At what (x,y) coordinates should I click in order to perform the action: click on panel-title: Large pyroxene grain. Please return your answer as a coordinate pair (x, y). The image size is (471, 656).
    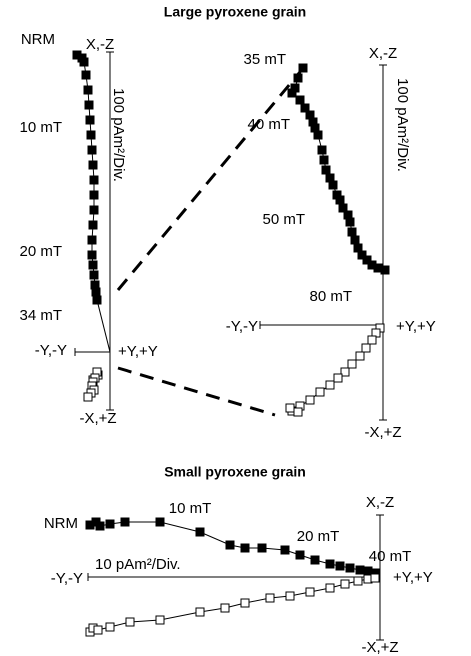
    Looking at the image, I should click on (235, 12).